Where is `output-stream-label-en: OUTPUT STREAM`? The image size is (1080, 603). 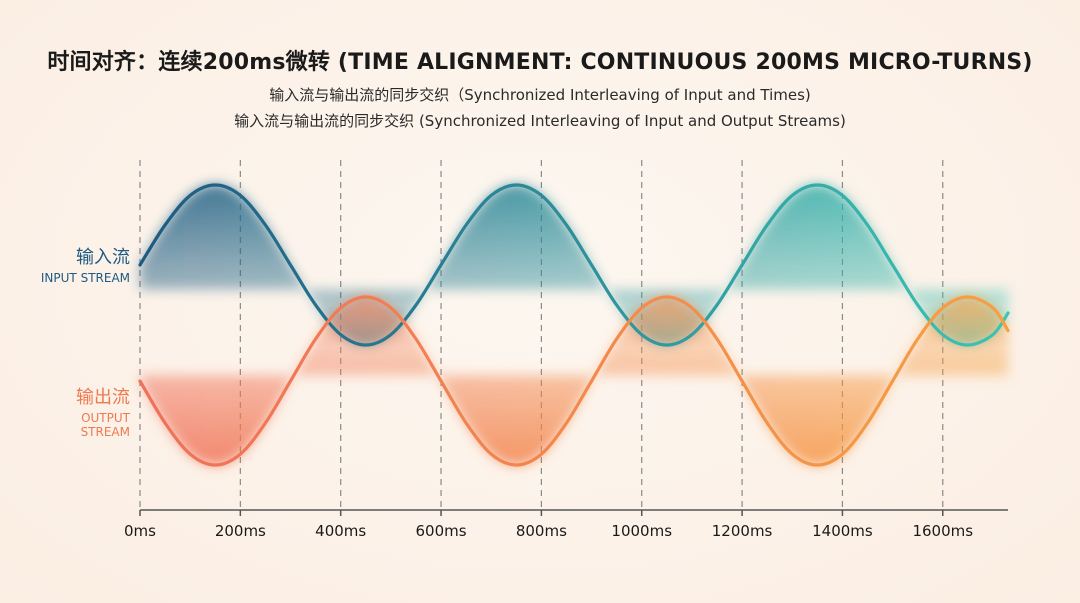 output-stream-label-en: OUTPUT STREAM is located at coordinates (105, 425).